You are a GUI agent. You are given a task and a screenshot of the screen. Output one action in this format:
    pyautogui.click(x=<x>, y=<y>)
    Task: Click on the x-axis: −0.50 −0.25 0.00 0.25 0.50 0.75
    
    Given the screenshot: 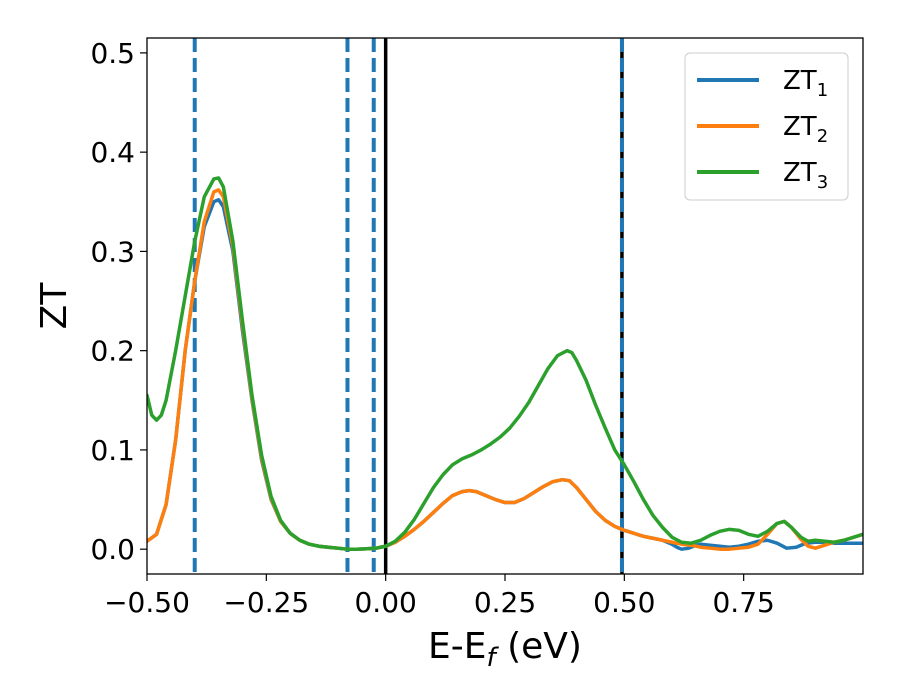 What is the action you would take?
    pyautogui.click(x=439, y=596)
    